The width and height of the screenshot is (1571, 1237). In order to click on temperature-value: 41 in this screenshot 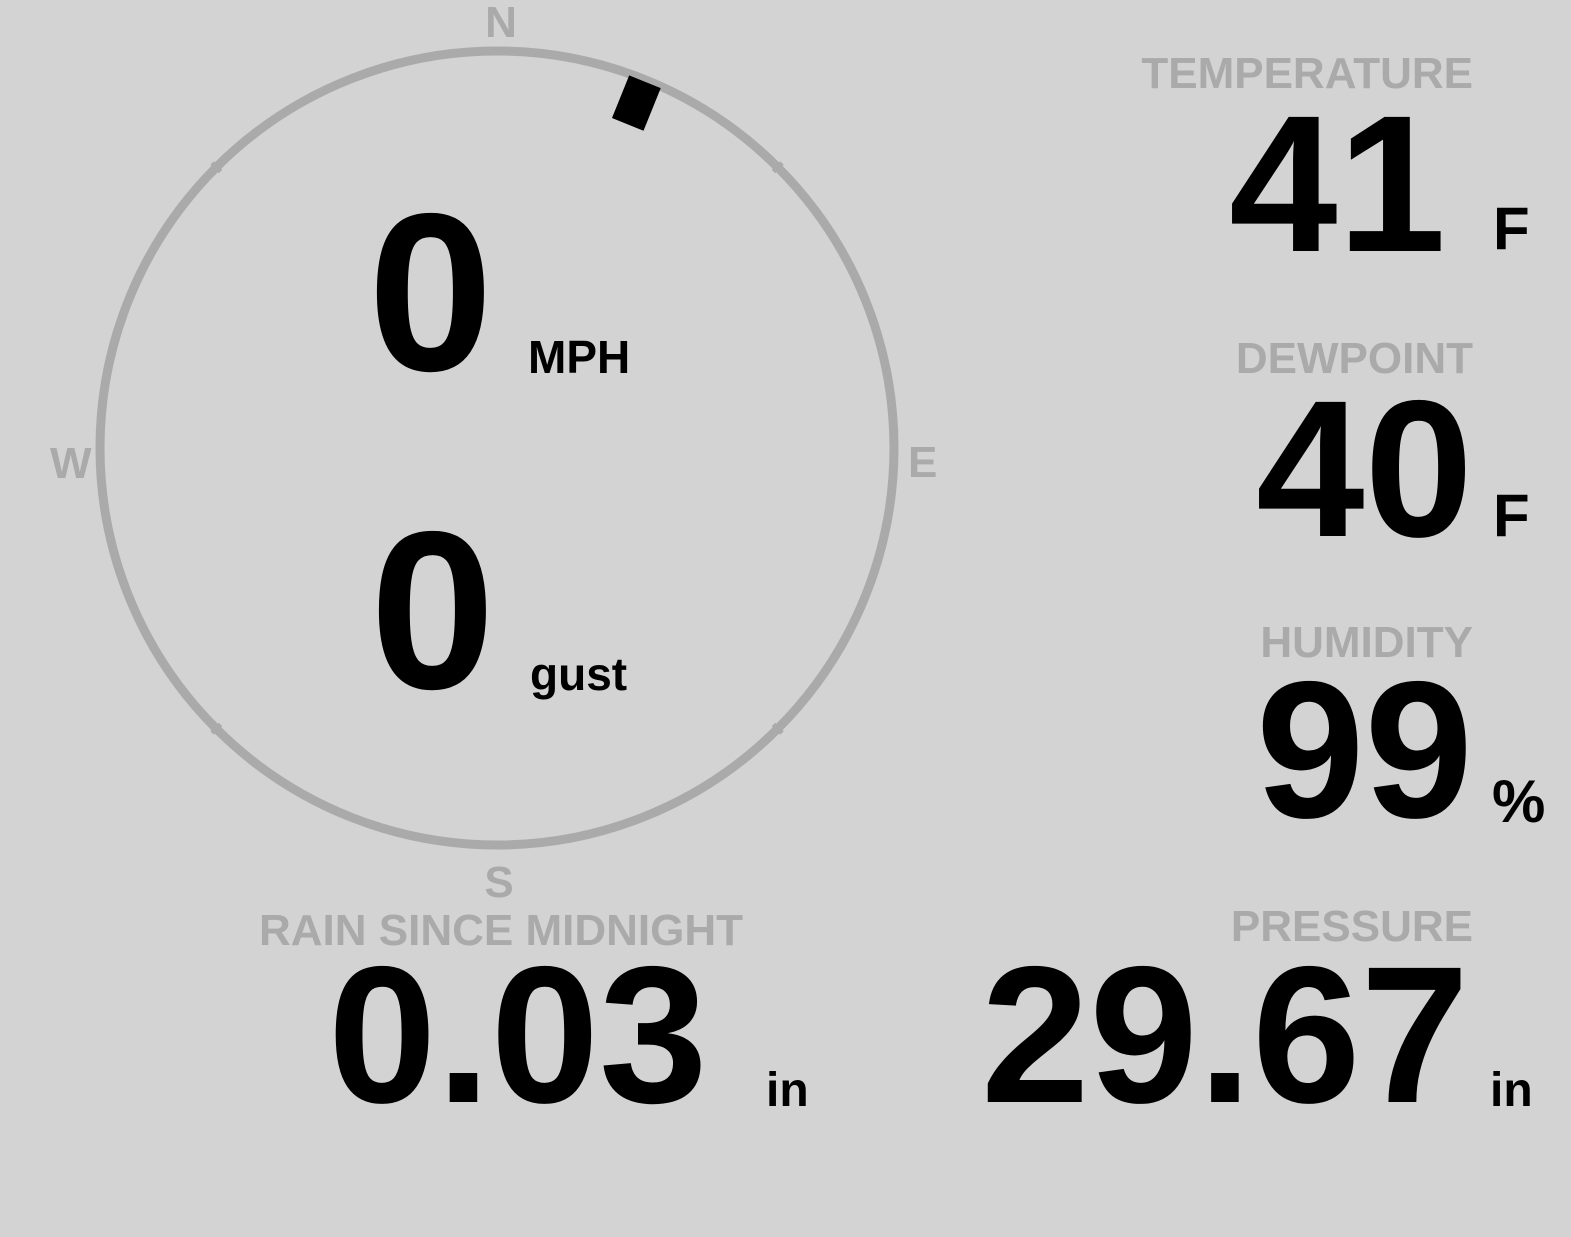, I will do `click(1337, 184)`.